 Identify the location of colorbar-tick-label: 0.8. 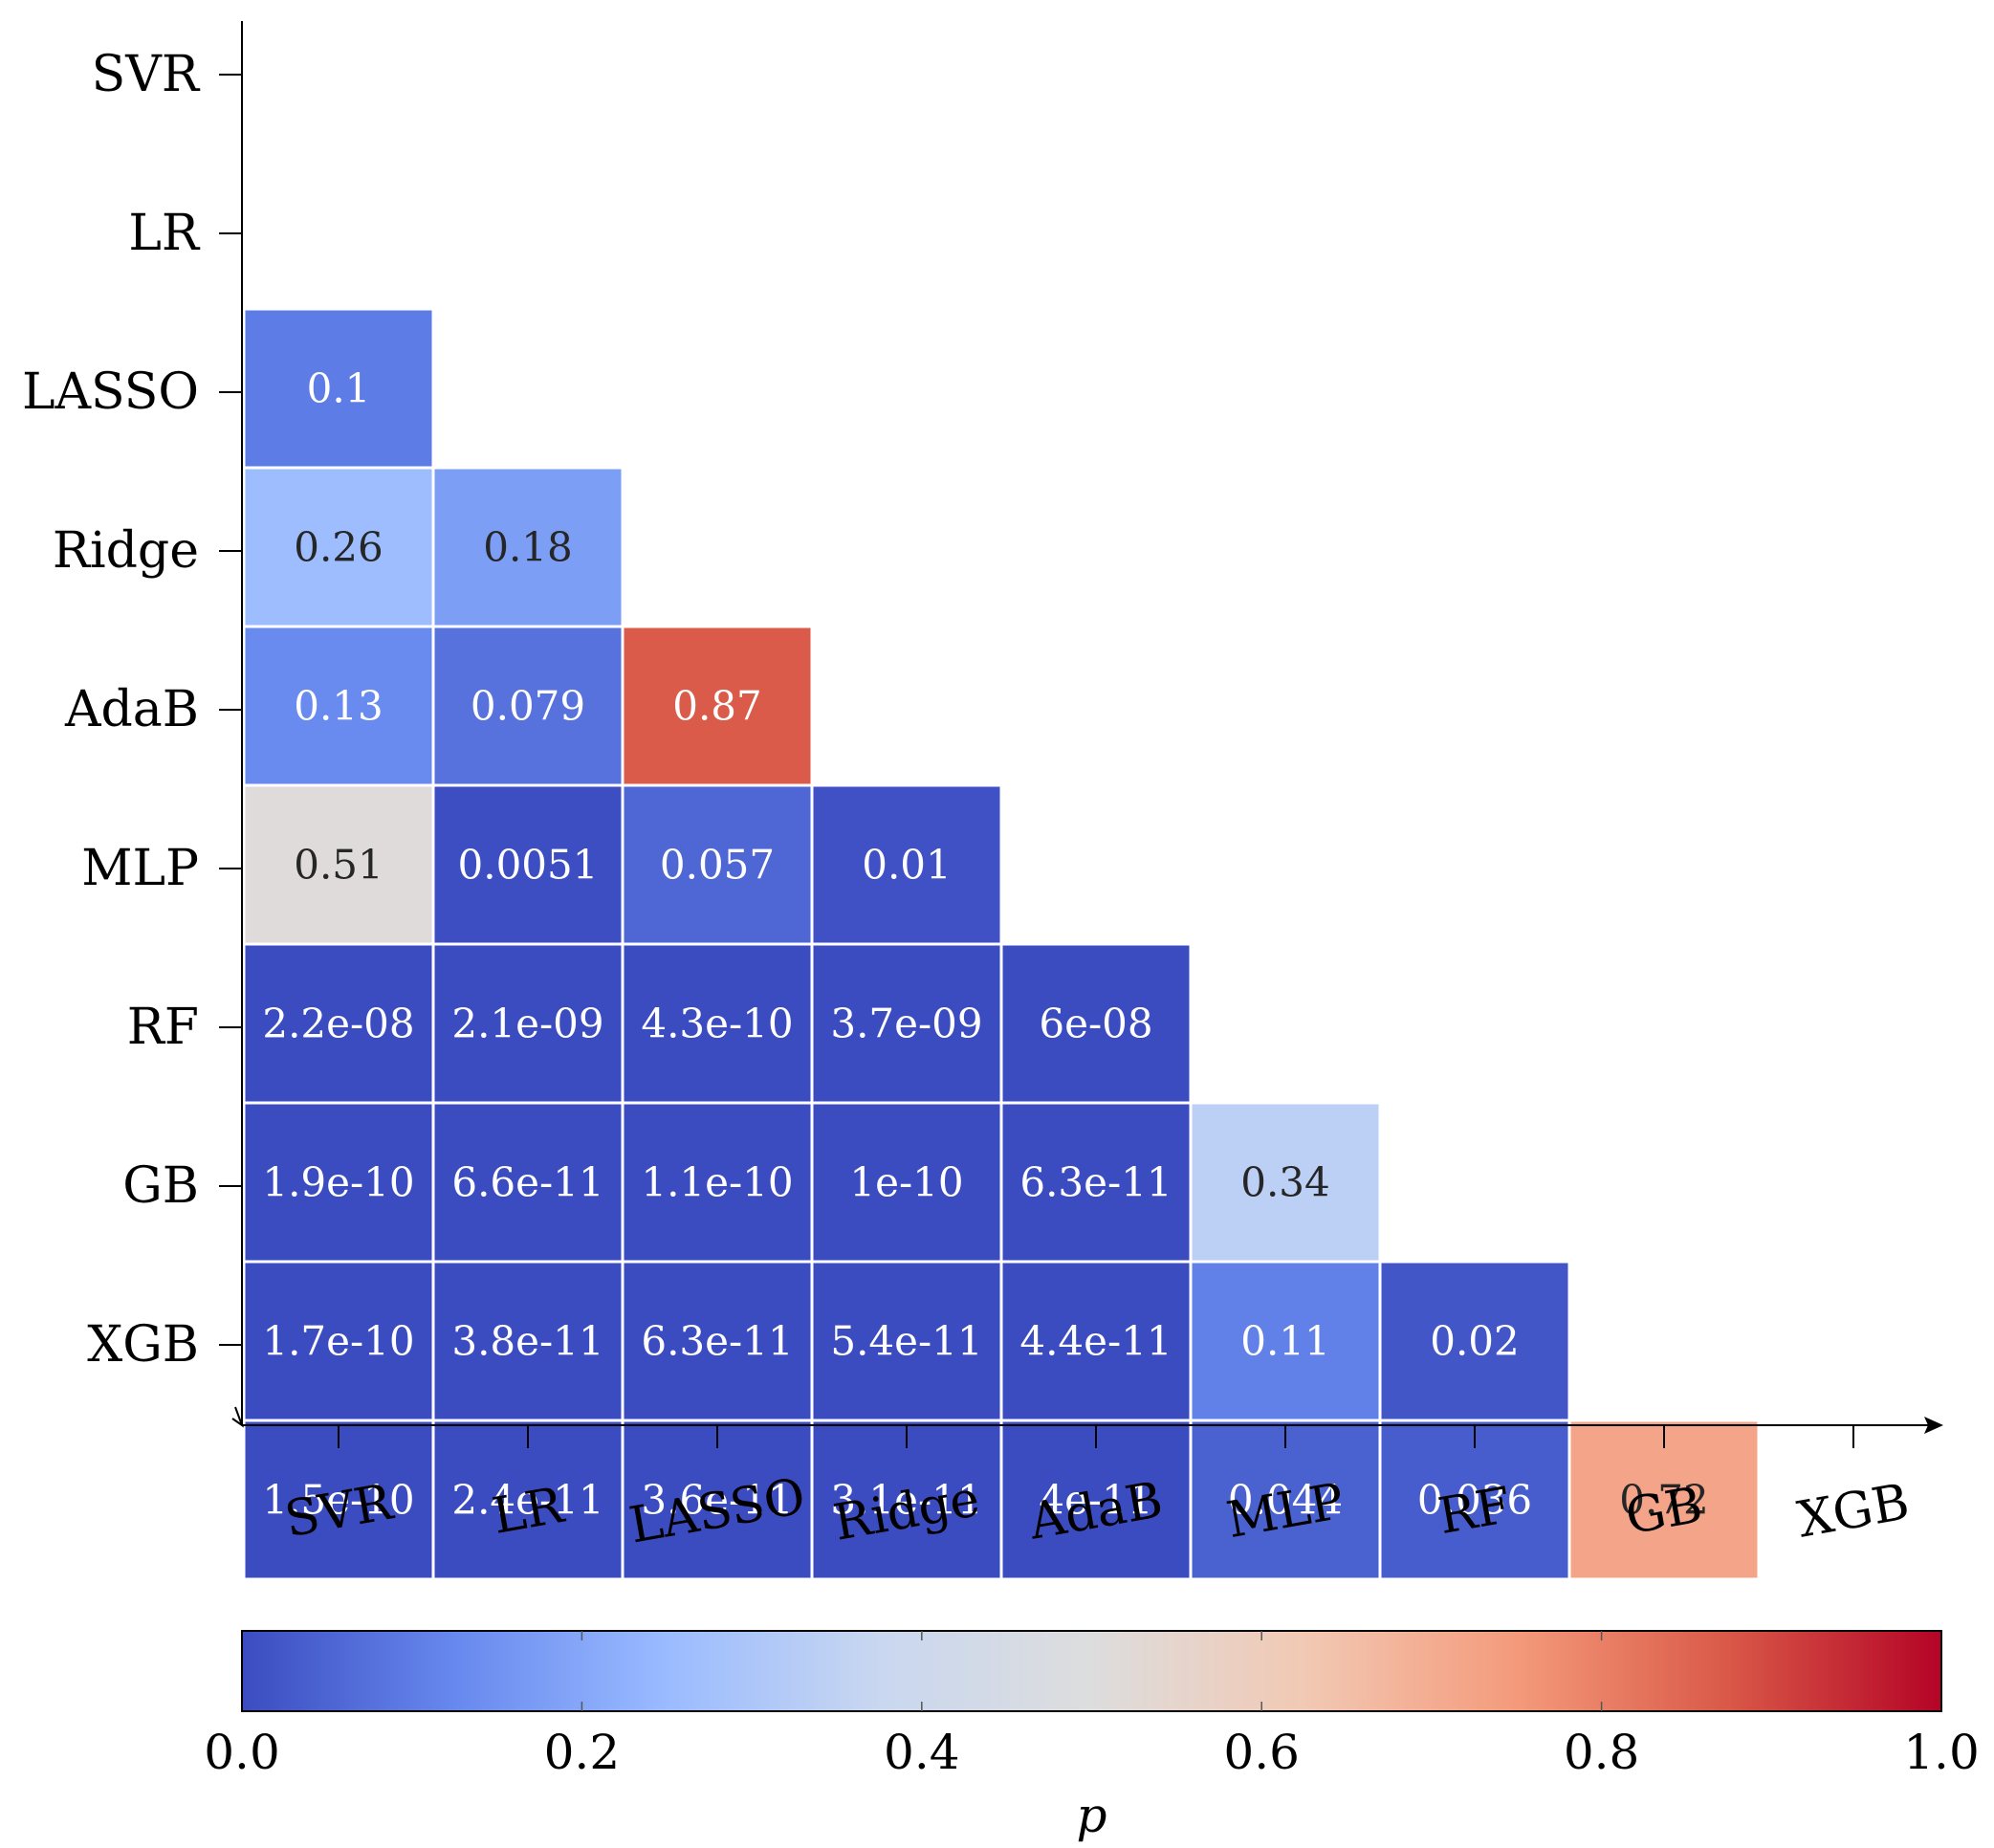
(1602, 1752).